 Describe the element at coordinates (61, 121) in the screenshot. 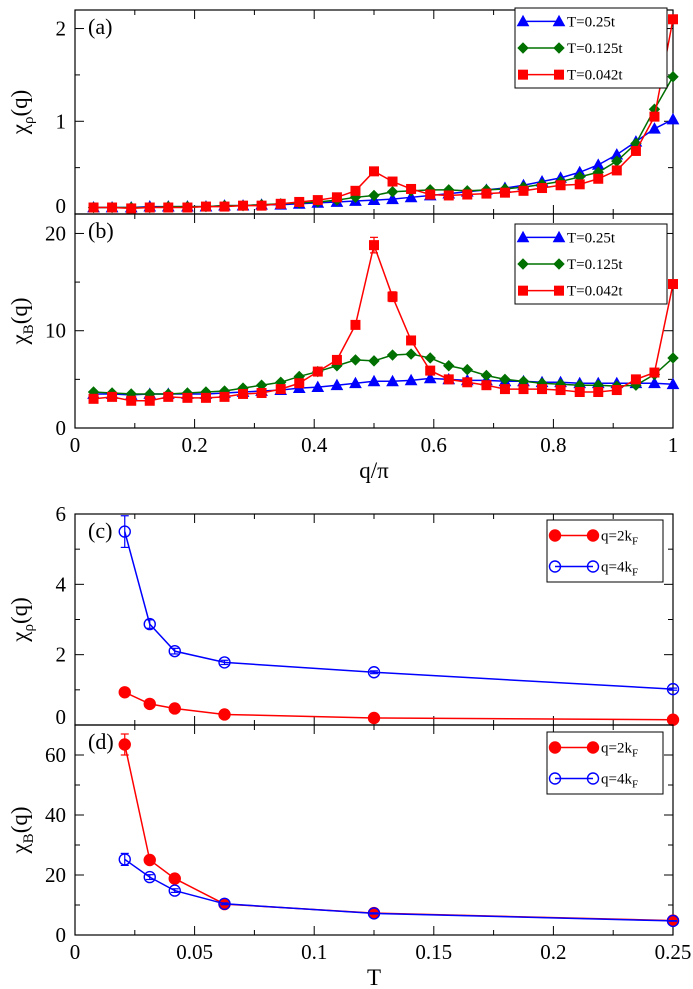

I see `y-tick-label: 1` at that location.